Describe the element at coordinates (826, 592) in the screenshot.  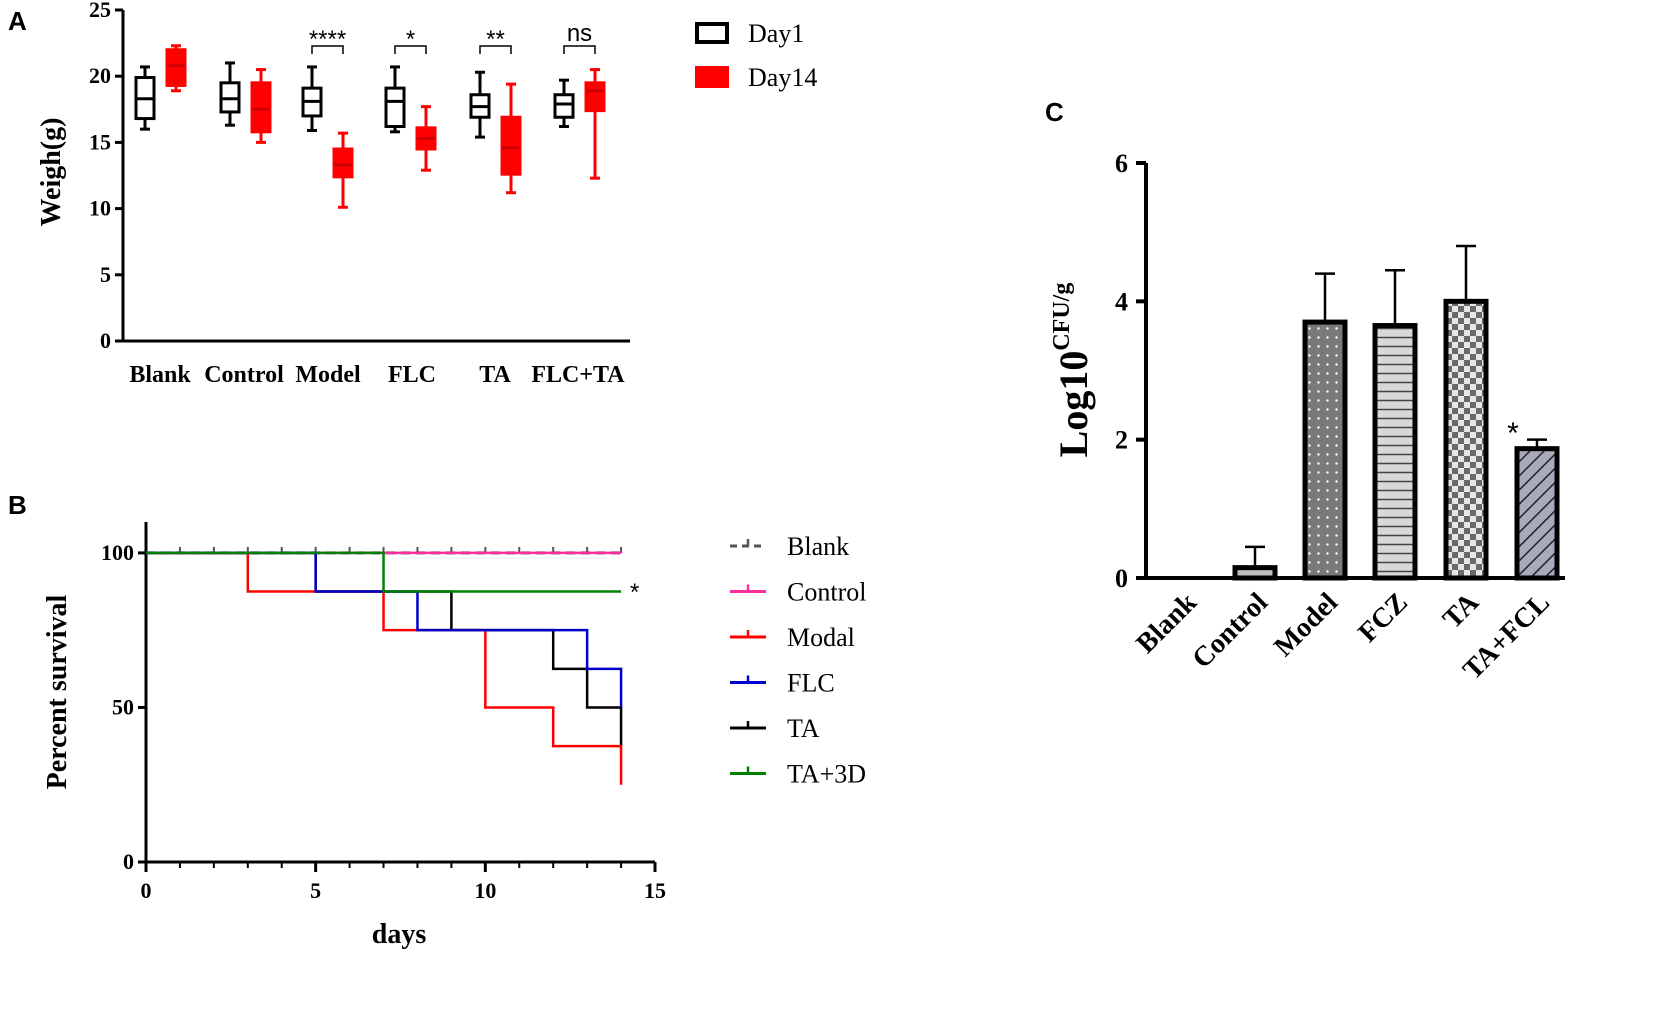
I see `panel-b-legend-label: Control` at that location.